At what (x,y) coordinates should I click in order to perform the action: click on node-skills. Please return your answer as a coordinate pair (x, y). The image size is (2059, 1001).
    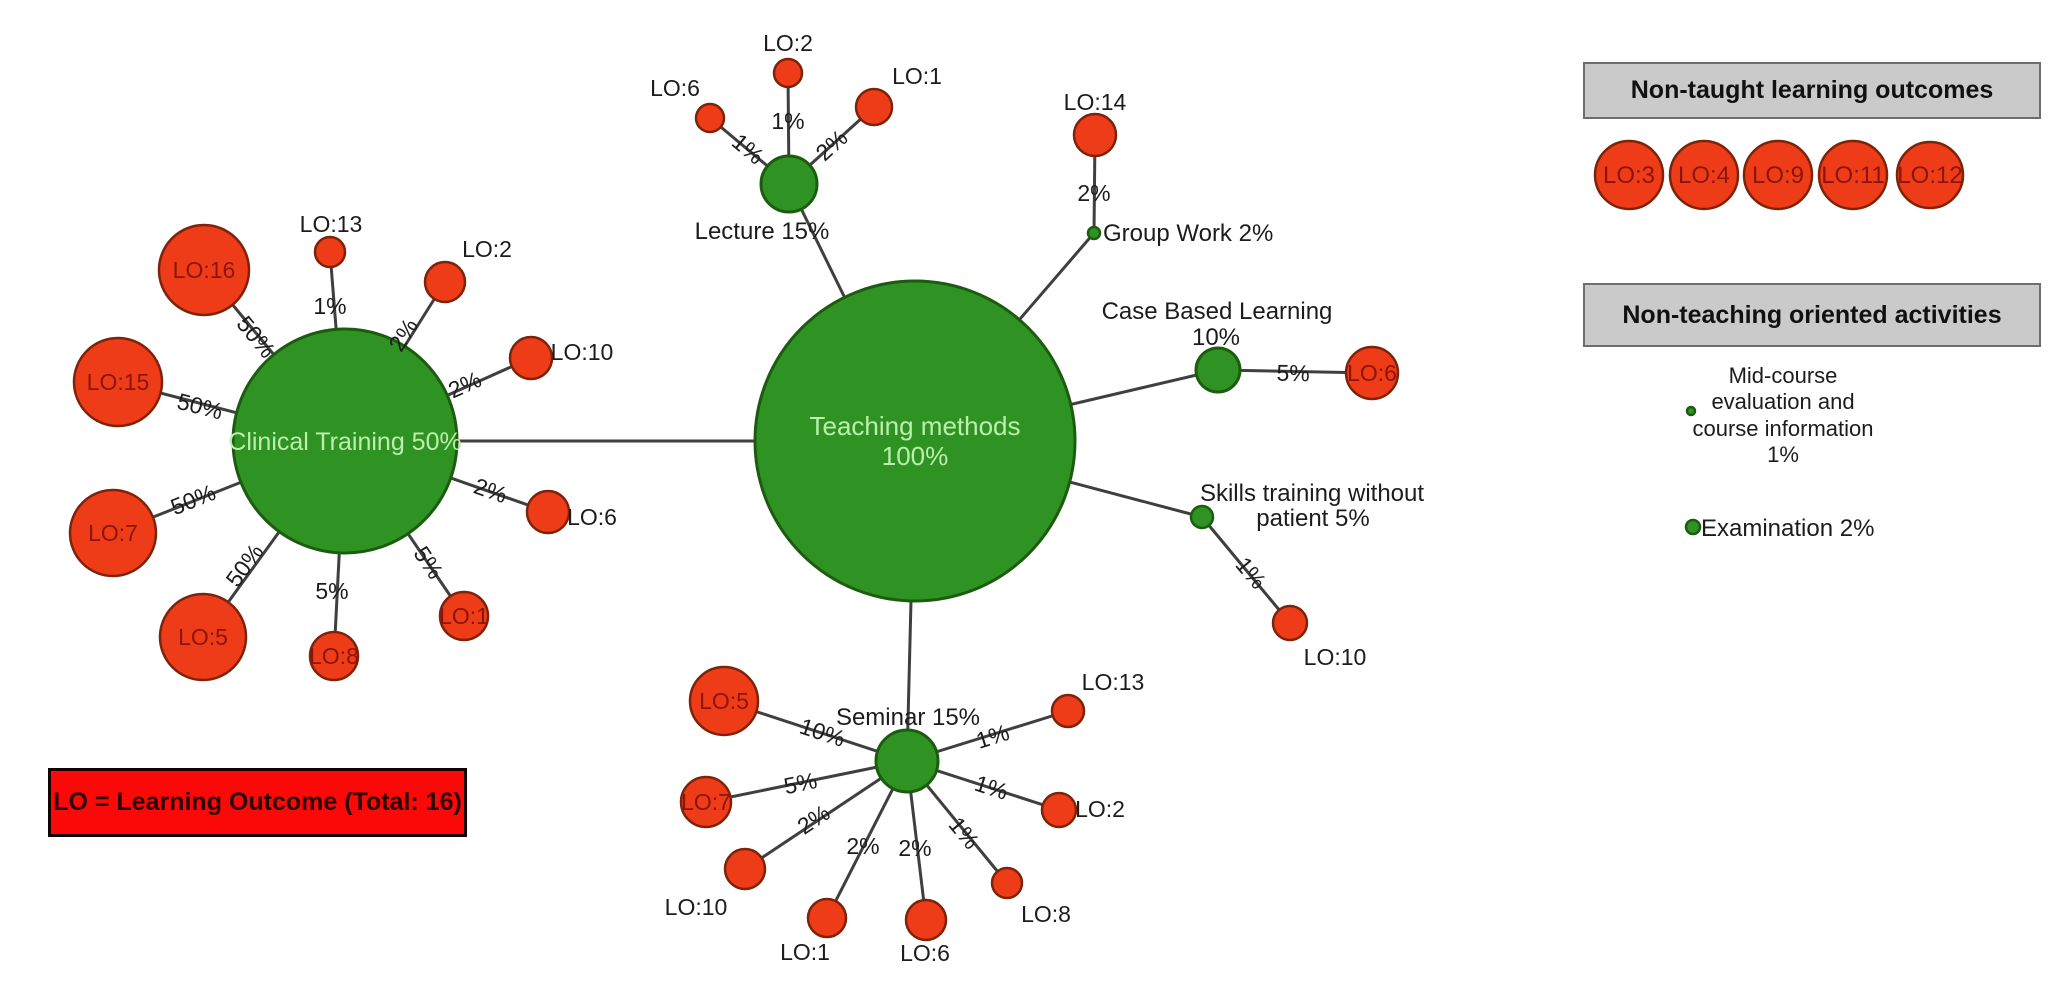
    Looking at the image, I should click on (1202, 517).